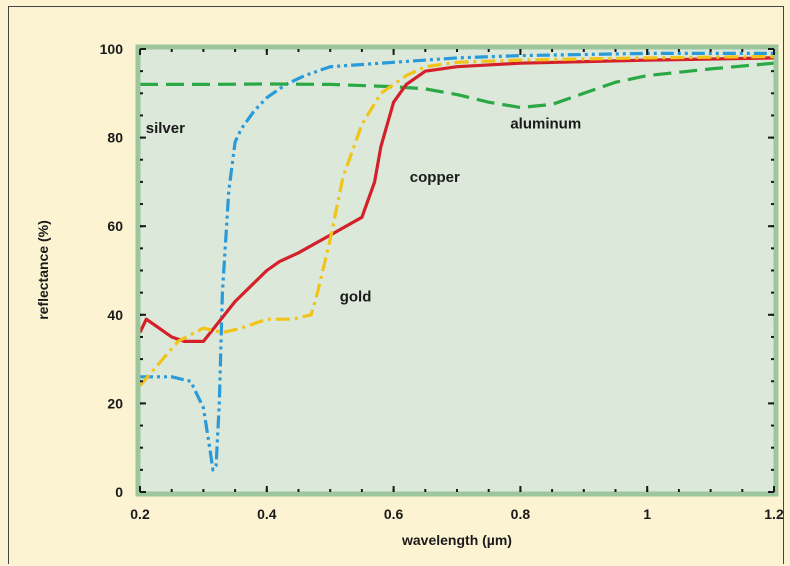 This screenshot has height=566, width=790. Describe the element at coordinates (457, 85) in the screenshot. I see `series-line-aluminum` at that location.